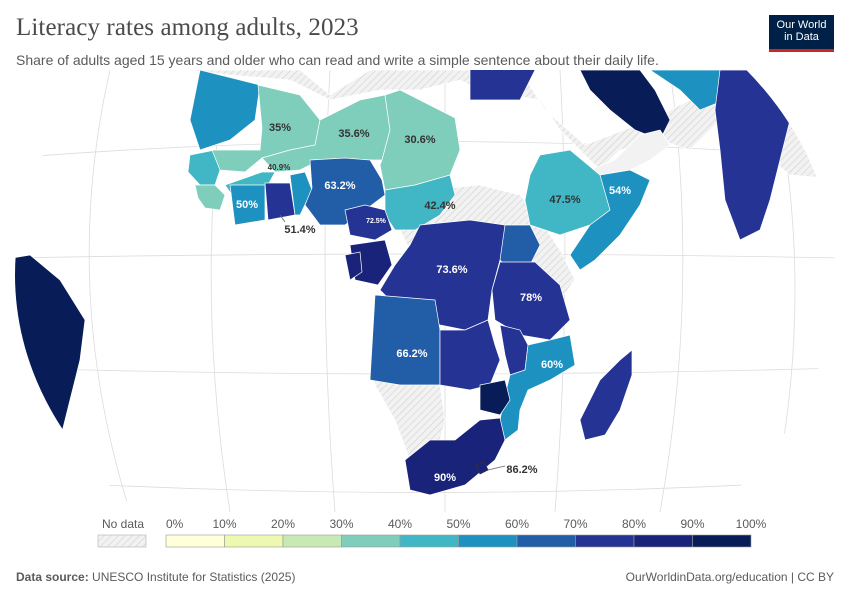 The image size is (850, 600). I want to click on data-source-text: UNESCO Institute for Statistics (2025), so click(192, 577).